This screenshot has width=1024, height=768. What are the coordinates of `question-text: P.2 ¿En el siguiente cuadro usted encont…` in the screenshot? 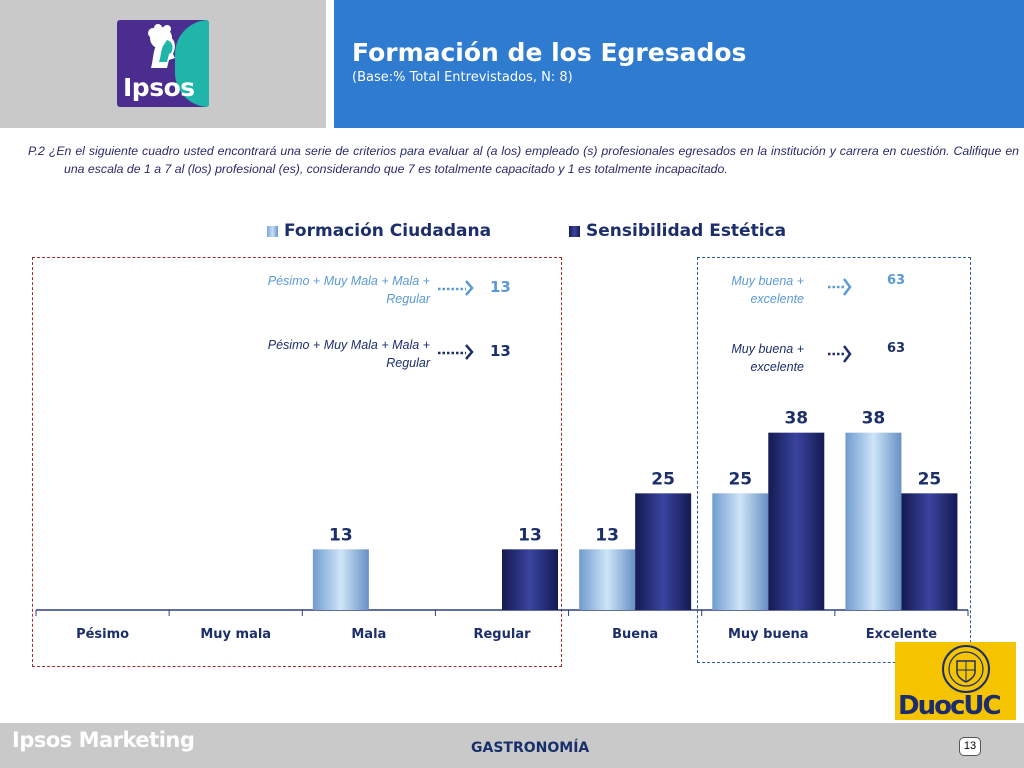 It's located at (523, 160).